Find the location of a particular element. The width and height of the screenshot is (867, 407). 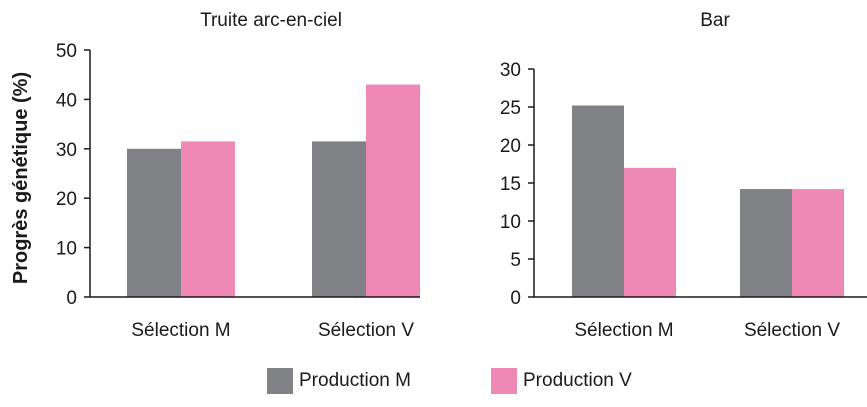

y-tick-label: 25 is located at coordinates (510, 108).